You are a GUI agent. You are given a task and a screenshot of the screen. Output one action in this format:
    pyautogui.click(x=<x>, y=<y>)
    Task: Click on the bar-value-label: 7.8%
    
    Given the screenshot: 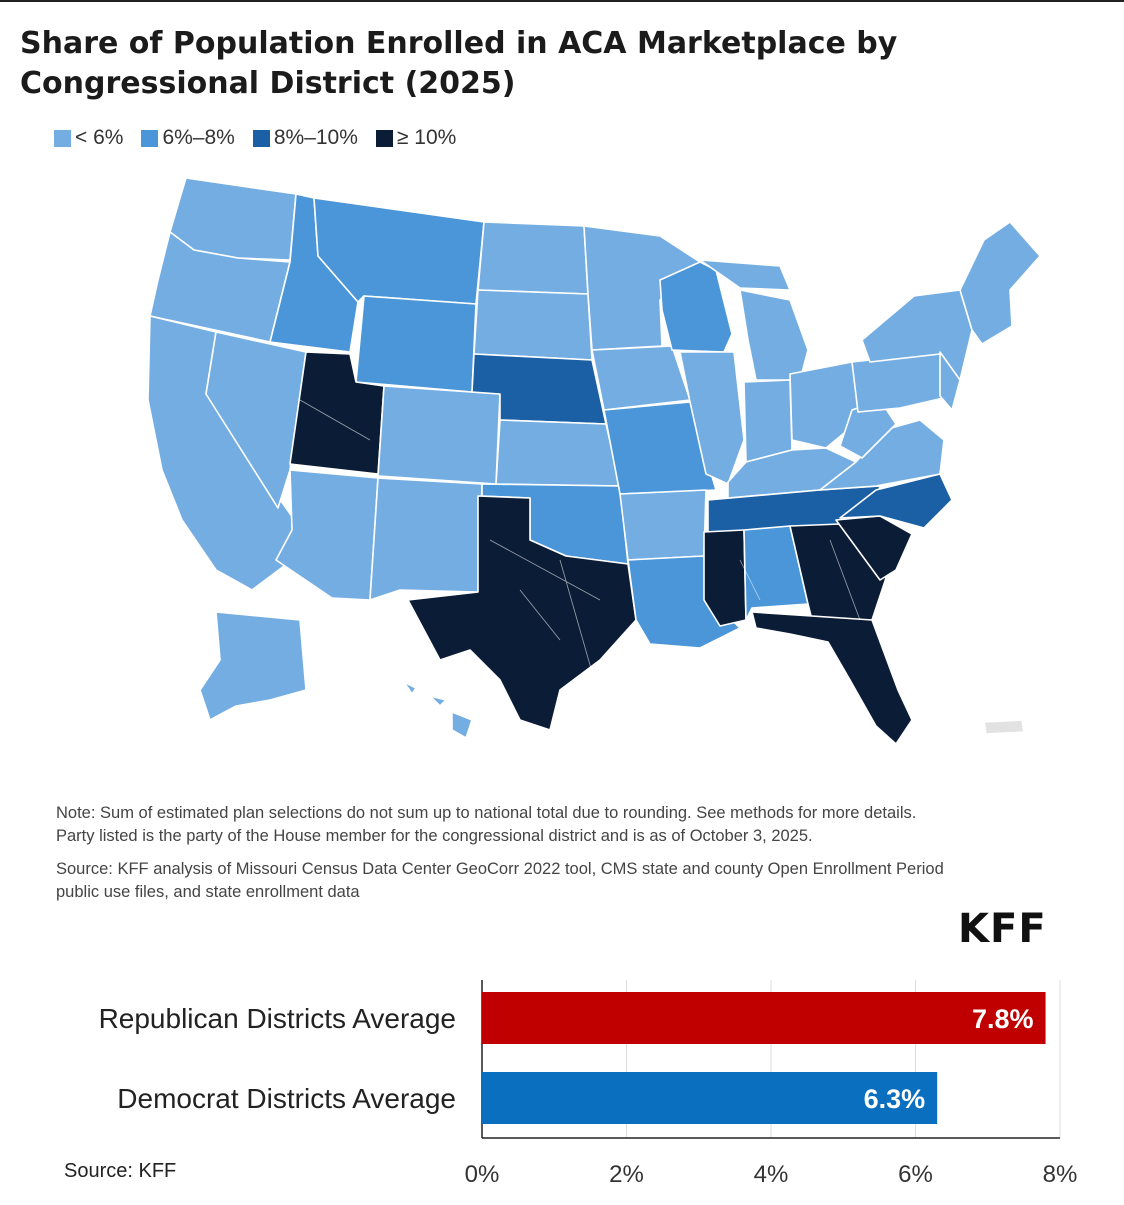 What is the action you would take?
    pyautogui.click(x=1003, y=1019)
    